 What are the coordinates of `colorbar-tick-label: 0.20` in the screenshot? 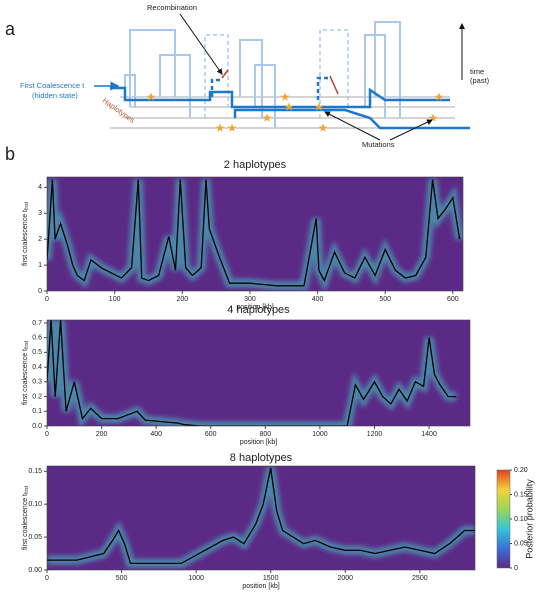 It's located at (521, 470).